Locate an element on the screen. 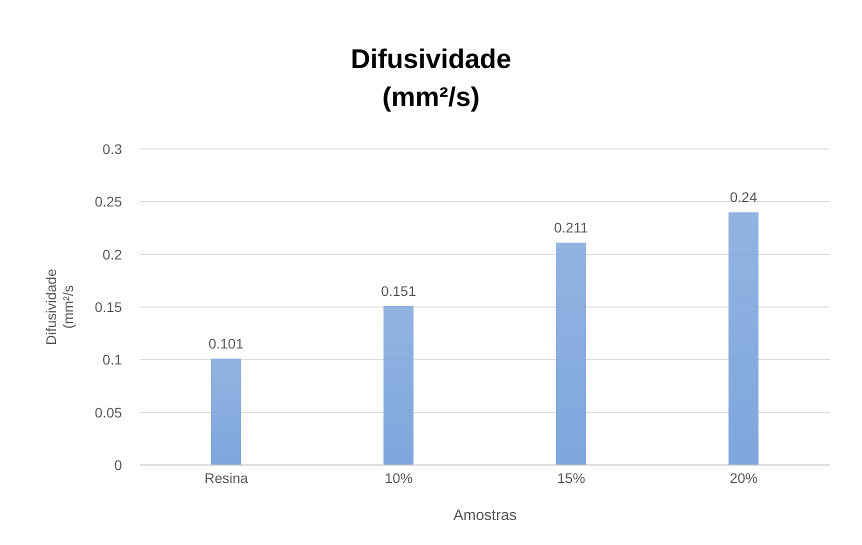  y-tick-label: 0.15 is located at coordinates (108, 306).